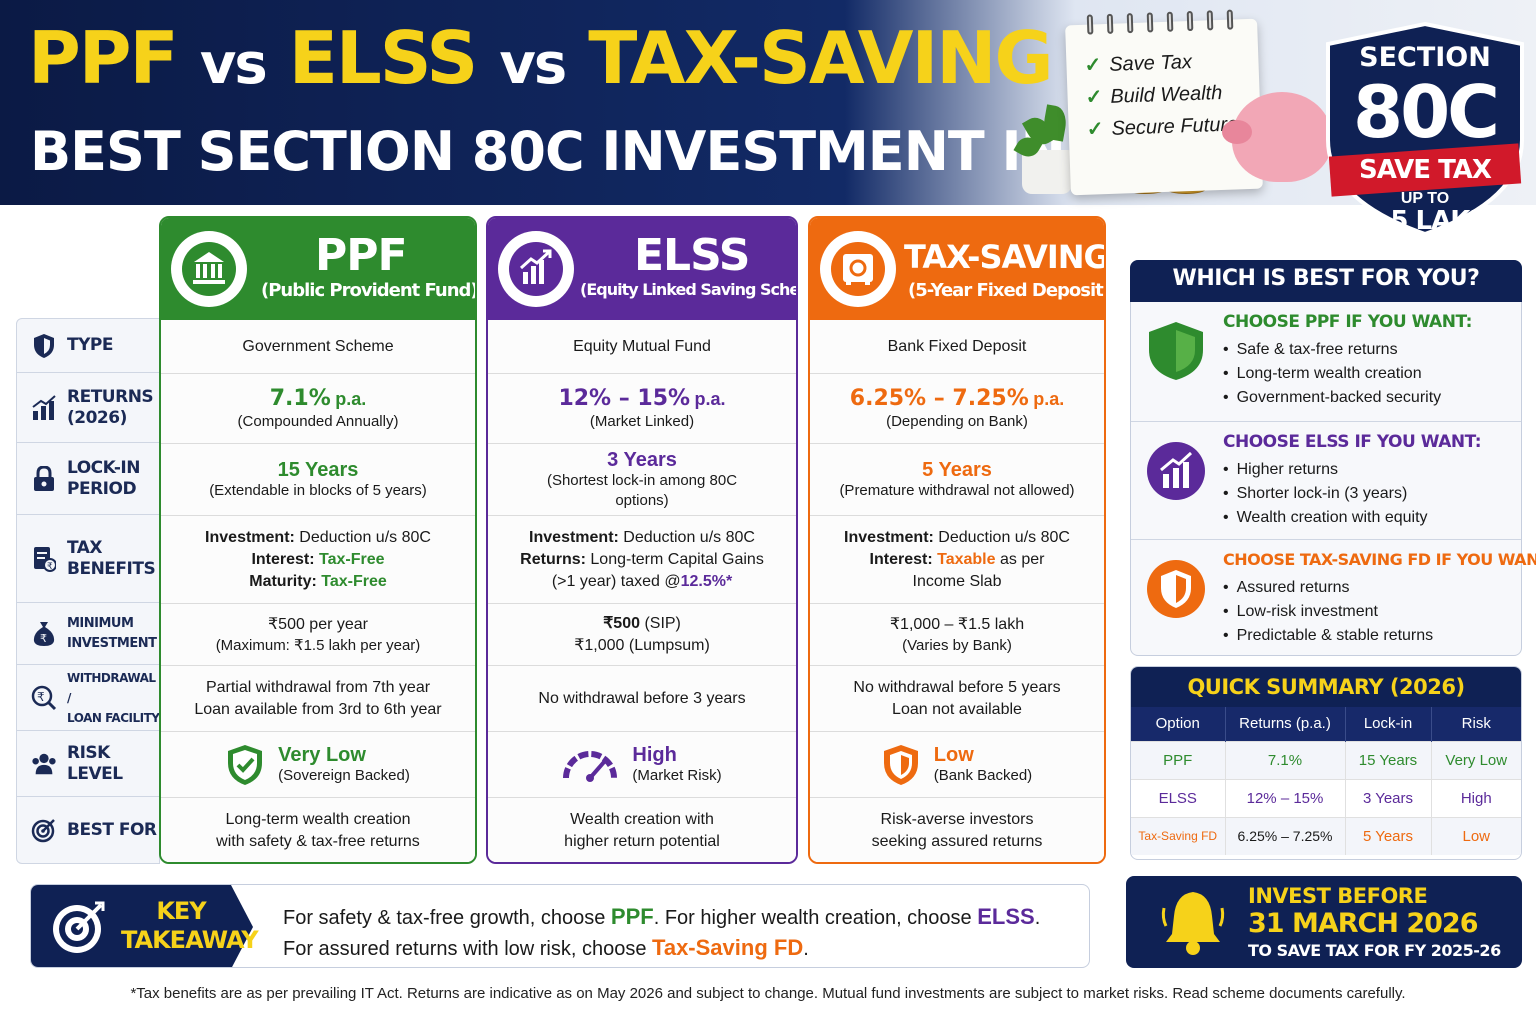  What do you see at coordinates (858, 269) in the screenshot?
I see `safe-icon` at bounding box center [858, 269].